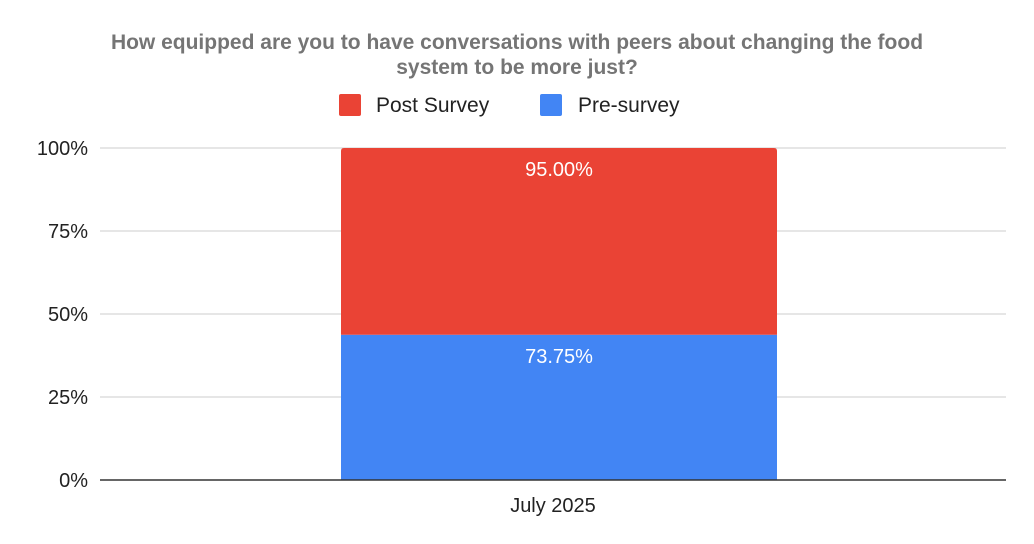 The image size is (1034, 544). Describe the element at coordinates (559, 170) in the screenshot. I see `data-label-post-survey: 95.00%` at that location.